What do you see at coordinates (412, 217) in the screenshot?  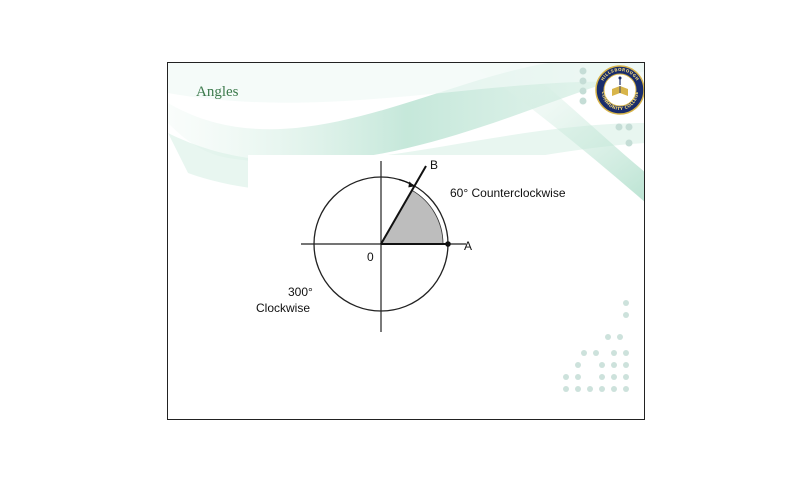 I see `angle-sector` at bounding box center [412, 217].